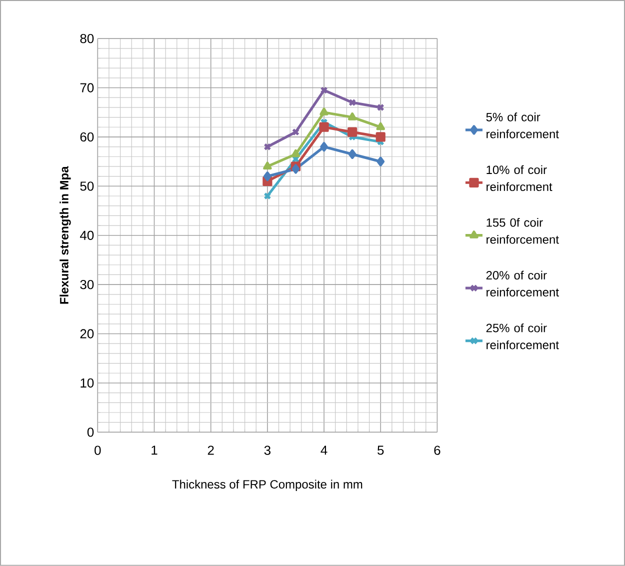 The height and width of the screenshot is (566, 625). I want to click on x-axis-title: Thickness of FRP Composite in mm, so click(267, 485).